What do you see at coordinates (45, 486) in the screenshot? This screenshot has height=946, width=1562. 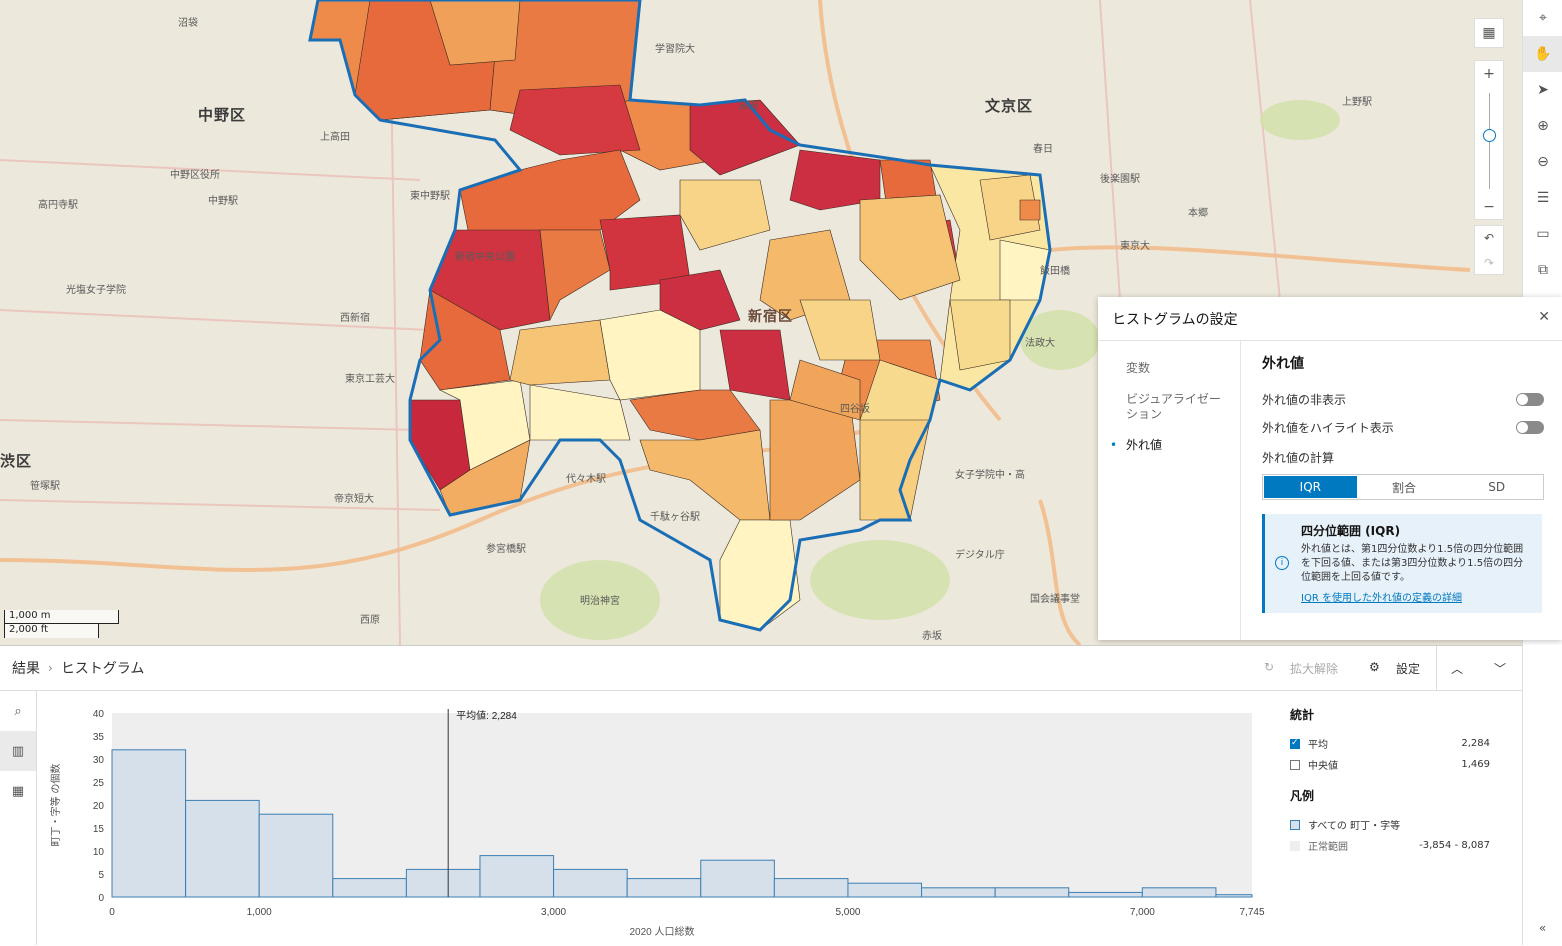 I see `map-label-place: 笹塚駅` at bounding box center [45, 486].